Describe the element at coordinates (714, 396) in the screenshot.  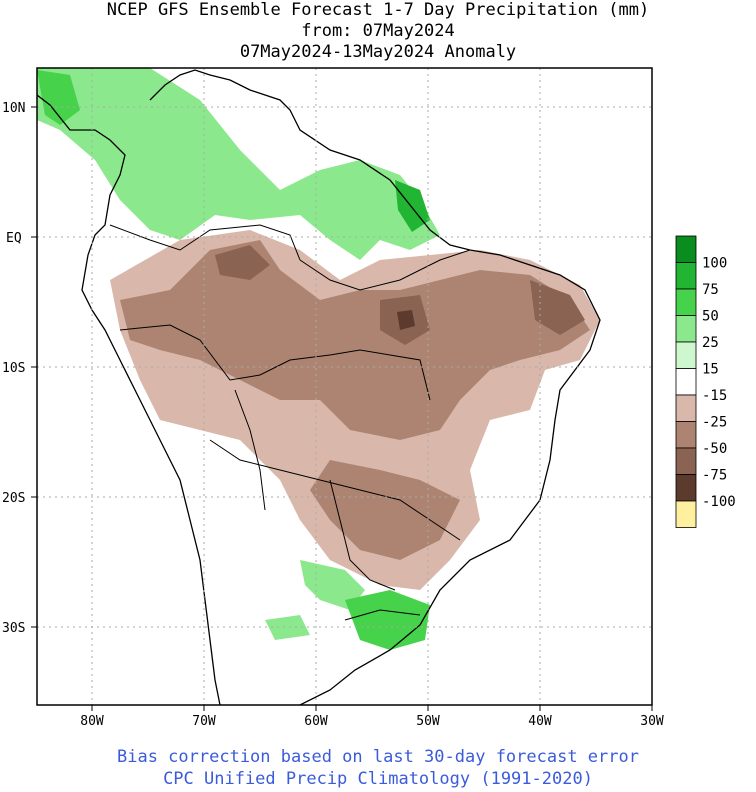
I see `legend-label: -15` at that location.